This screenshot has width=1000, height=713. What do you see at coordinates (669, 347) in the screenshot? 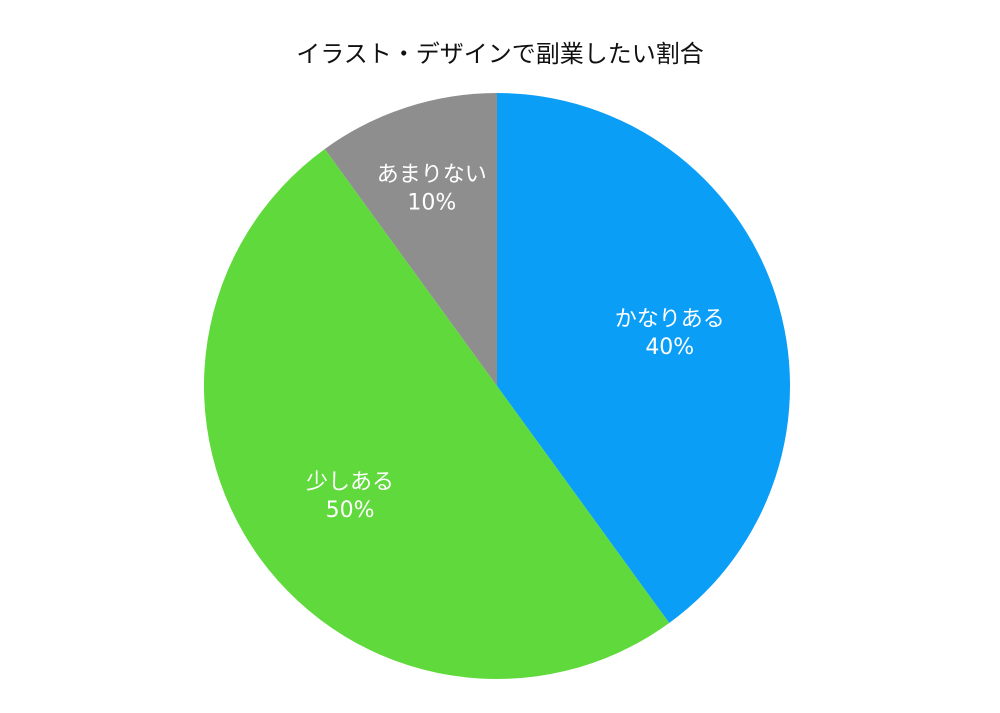
I see `slice-value-label-0: 40%` at bounding box center [669, 347].